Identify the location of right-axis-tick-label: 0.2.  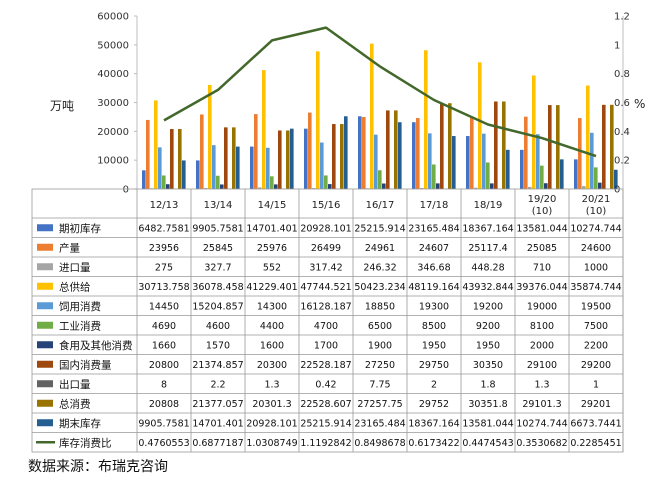
(622, 161).